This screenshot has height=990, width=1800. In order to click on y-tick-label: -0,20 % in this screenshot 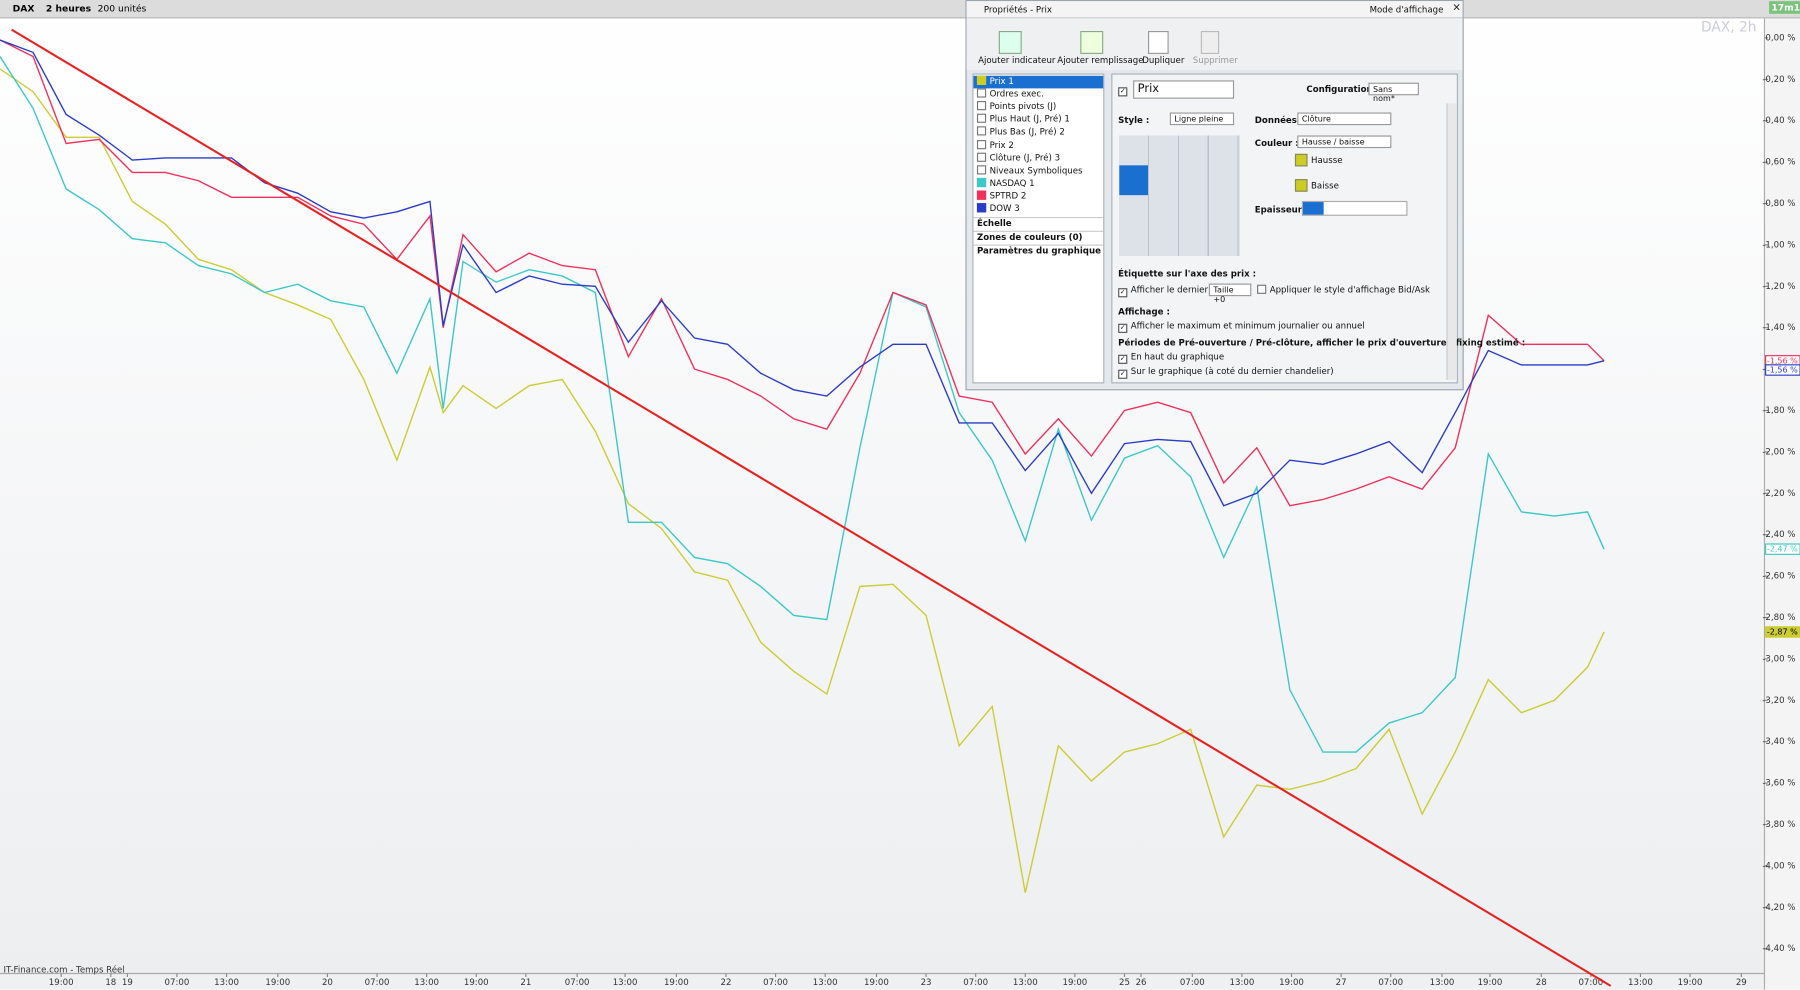, I will do `click(1778, 80)`.